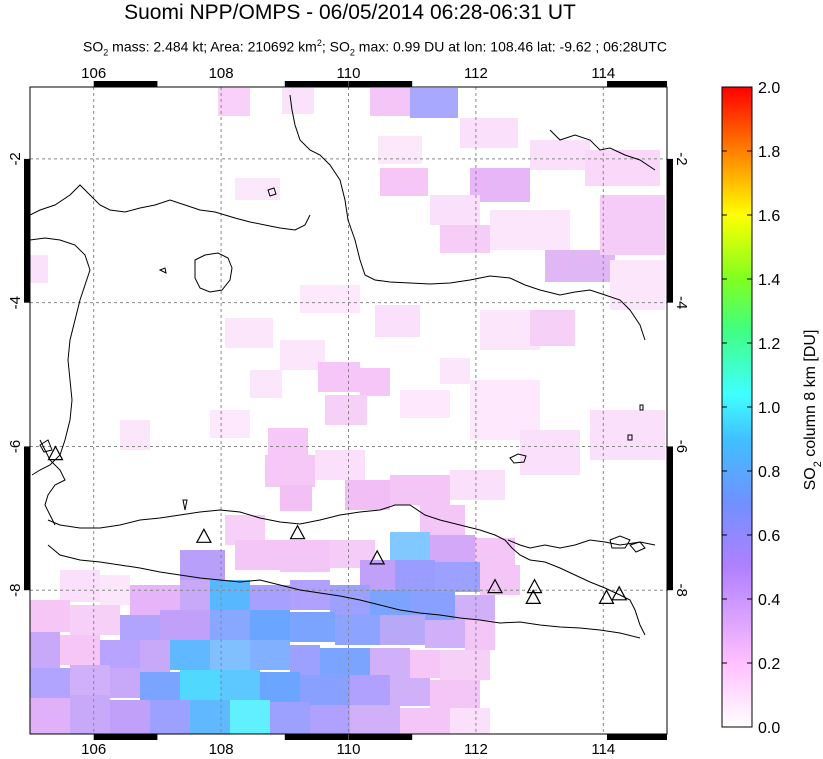  I want to click on volcano-markers, so click(337, 525).